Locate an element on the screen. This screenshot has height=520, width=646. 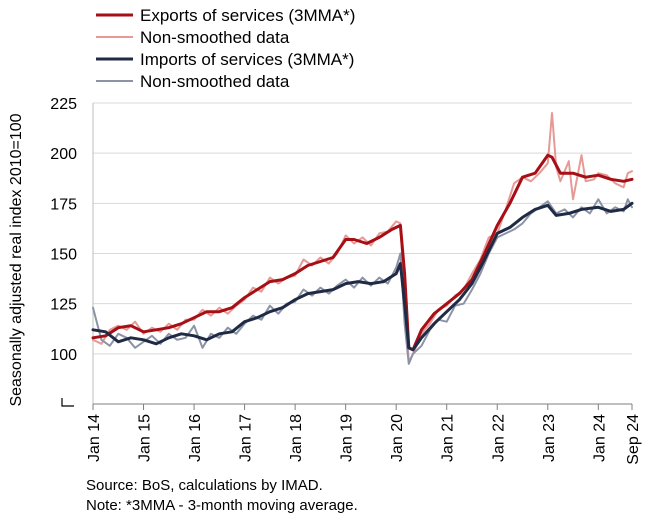
y-axis-label: Seasonally adjusted real index 2010=100 is located at coordinates (16, 259).